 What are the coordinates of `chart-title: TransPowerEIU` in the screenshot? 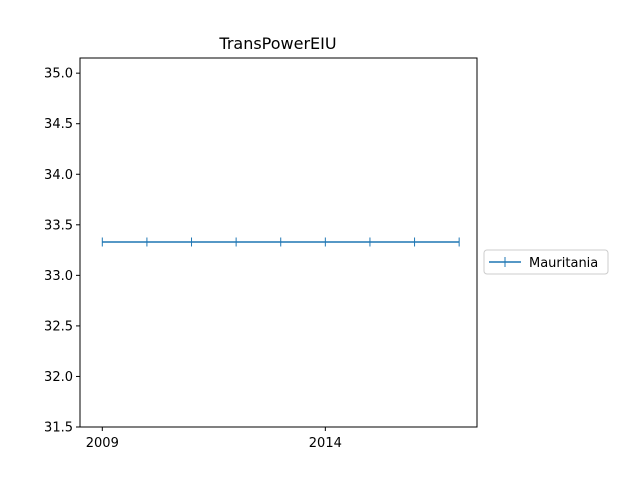 It's located at (277, 43).